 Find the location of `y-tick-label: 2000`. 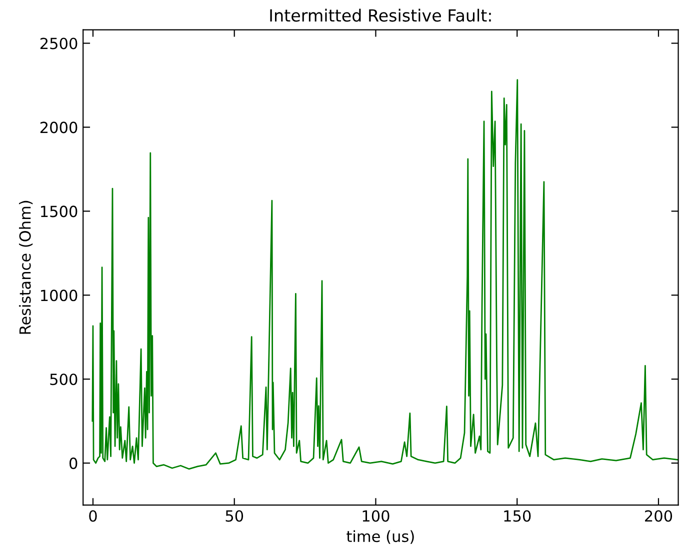

y-tick-label: 2000 is located at coordinates (59, 128).